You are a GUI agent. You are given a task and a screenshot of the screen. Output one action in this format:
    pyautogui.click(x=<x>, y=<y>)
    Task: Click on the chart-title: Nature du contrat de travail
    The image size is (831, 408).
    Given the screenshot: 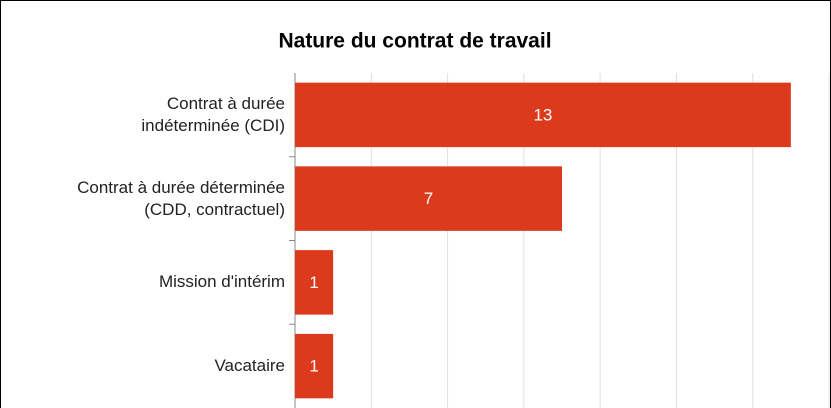 What is the action you would take?
    pyautogui.click(x=414, y=41)
    